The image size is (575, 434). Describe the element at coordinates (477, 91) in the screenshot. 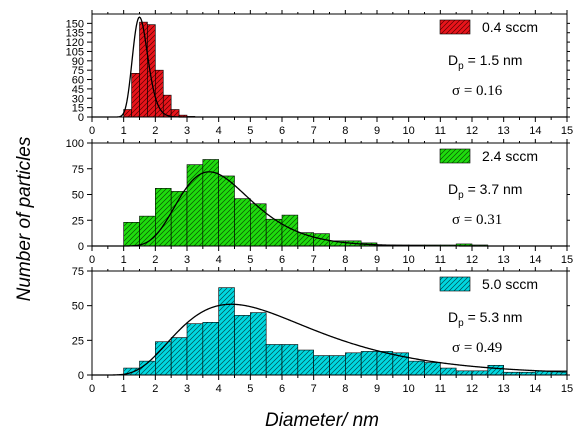

I see `sigma-label: σ = 0.16` at that location.